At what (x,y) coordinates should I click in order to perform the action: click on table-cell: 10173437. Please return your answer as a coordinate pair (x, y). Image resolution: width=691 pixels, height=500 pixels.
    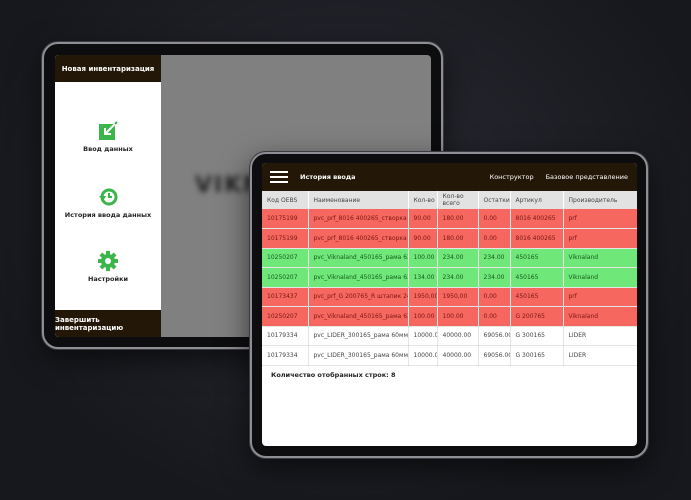
    Looking at the image, I should click on (285, 297).